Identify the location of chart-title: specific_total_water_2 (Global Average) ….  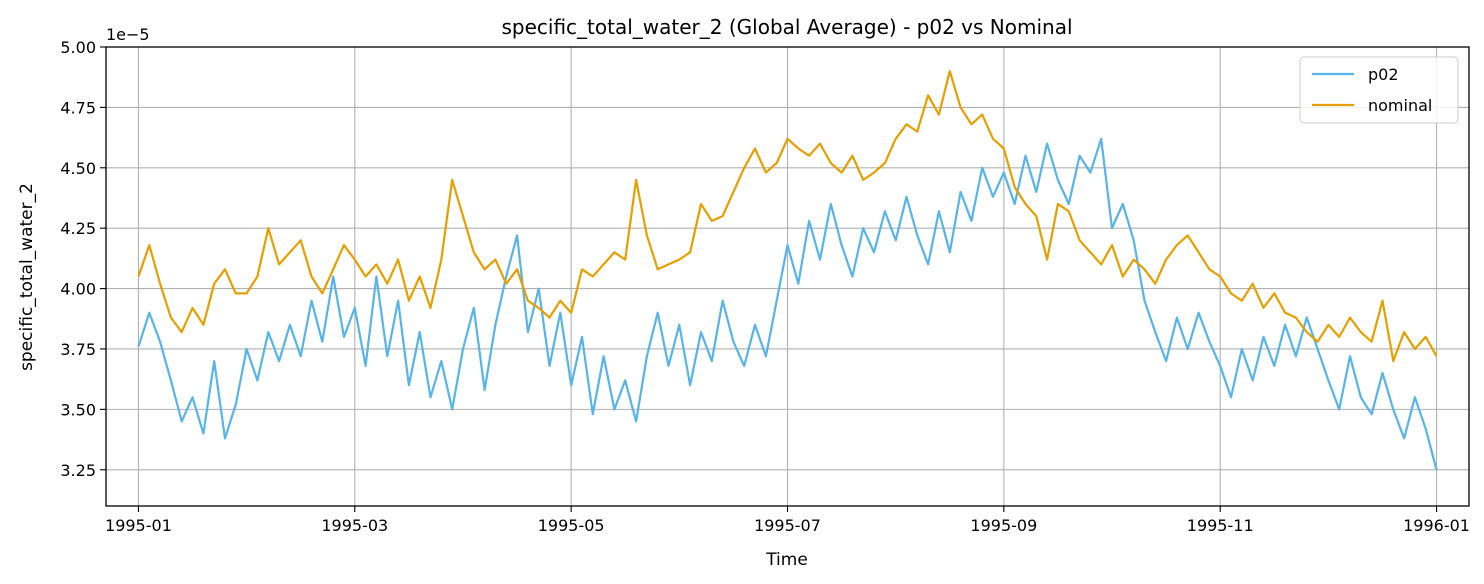
(786, 27).